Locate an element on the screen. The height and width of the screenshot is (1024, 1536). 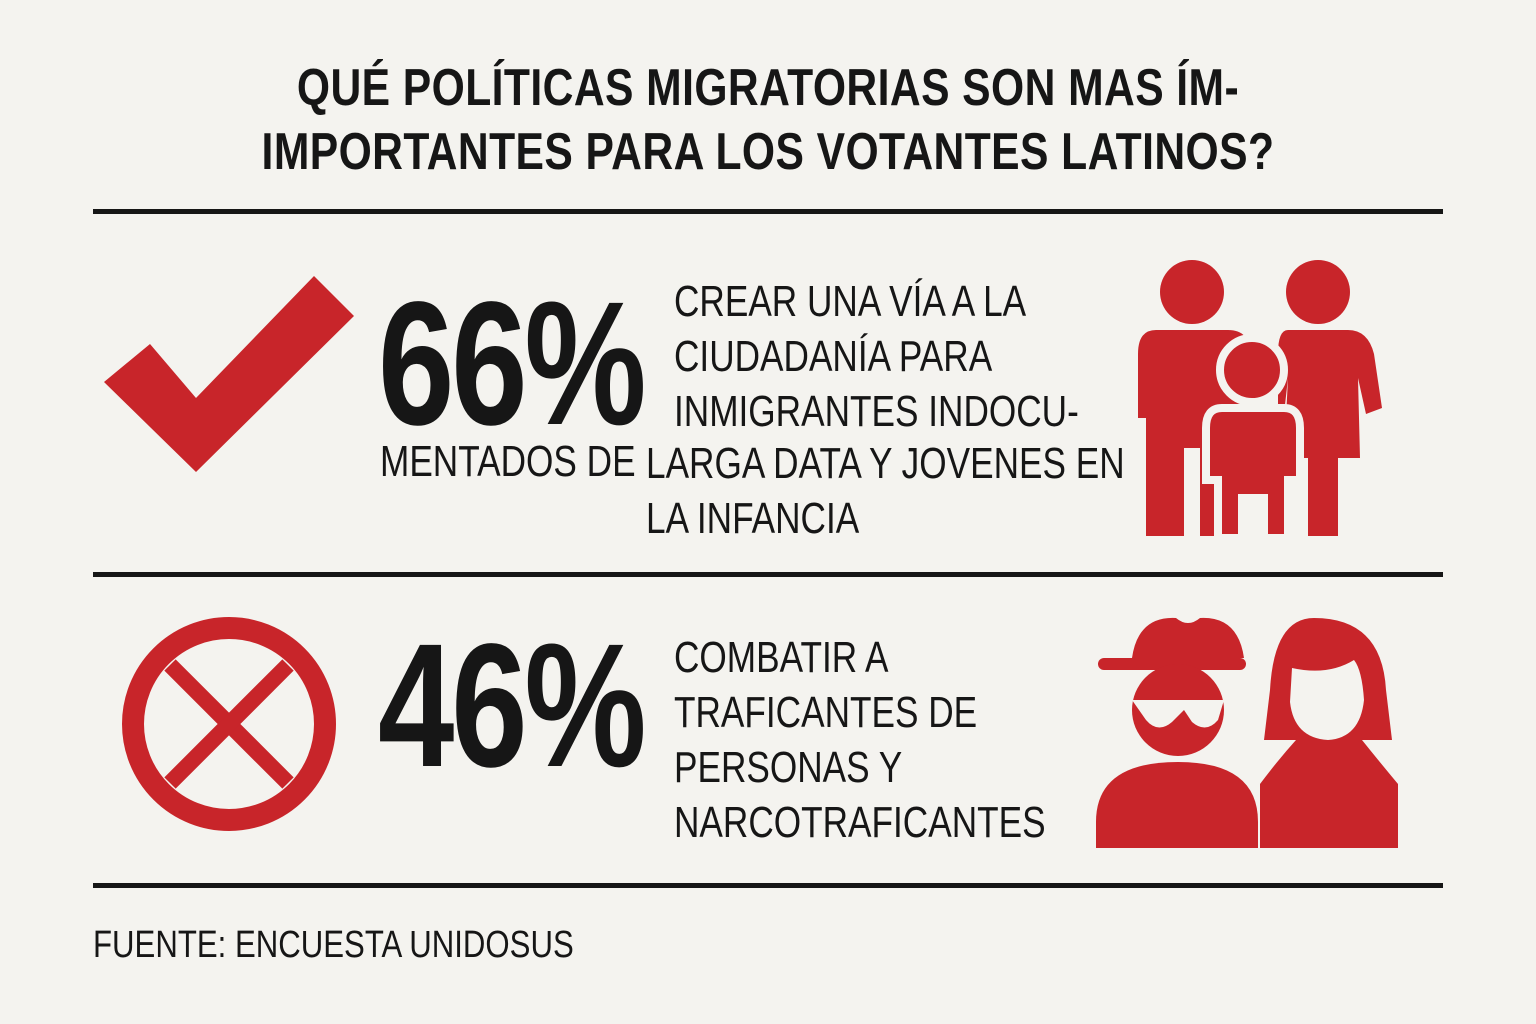
policy-2-line-1: COMBATIR A is located at coordinates (781, 657).